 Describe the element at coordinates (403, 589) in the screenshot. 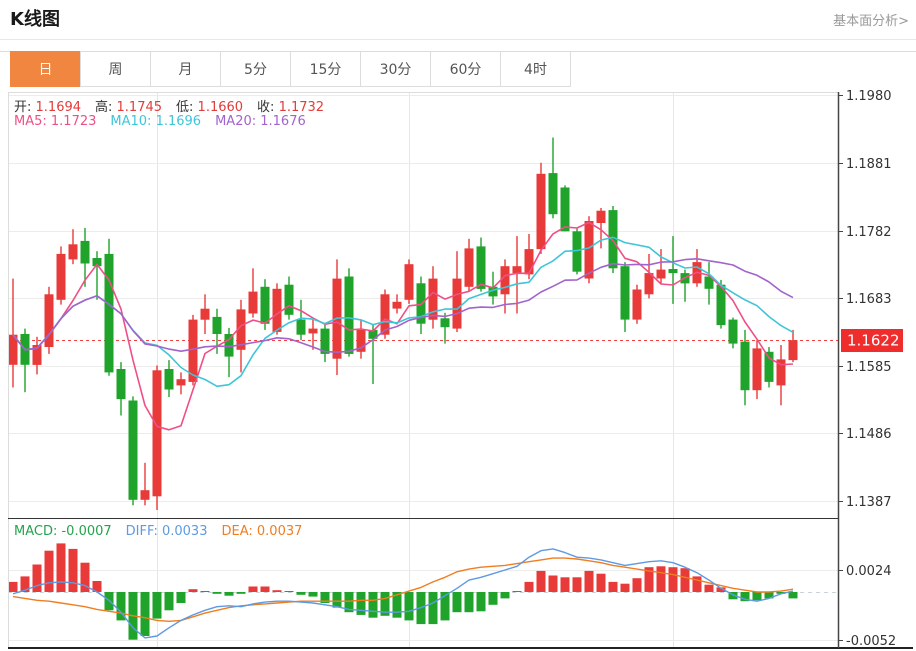

I see `dea-line` at that location.